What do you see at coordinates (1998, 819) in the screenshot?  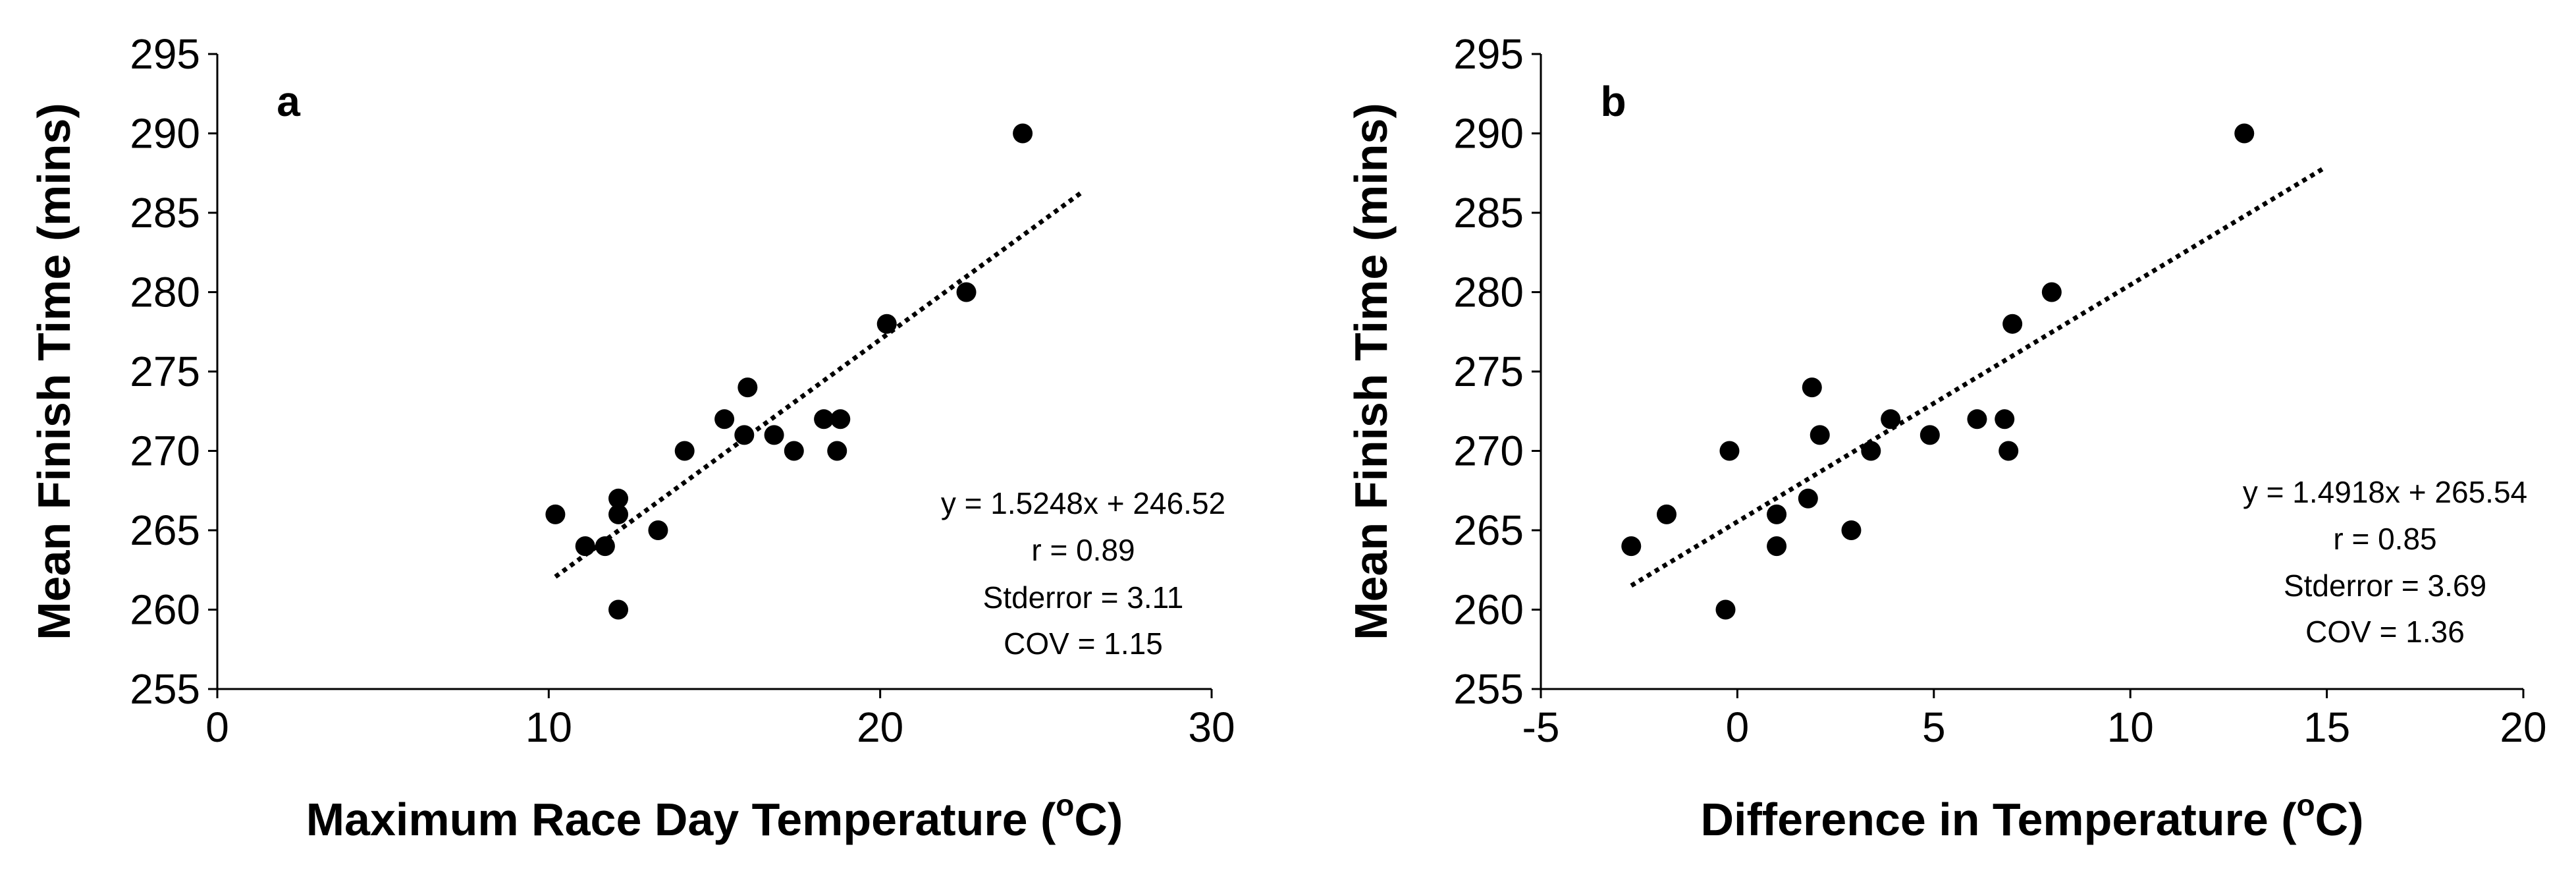 I see `x-axis-title-text: Difference in Temperature (` at bounding box center [1998, 819].